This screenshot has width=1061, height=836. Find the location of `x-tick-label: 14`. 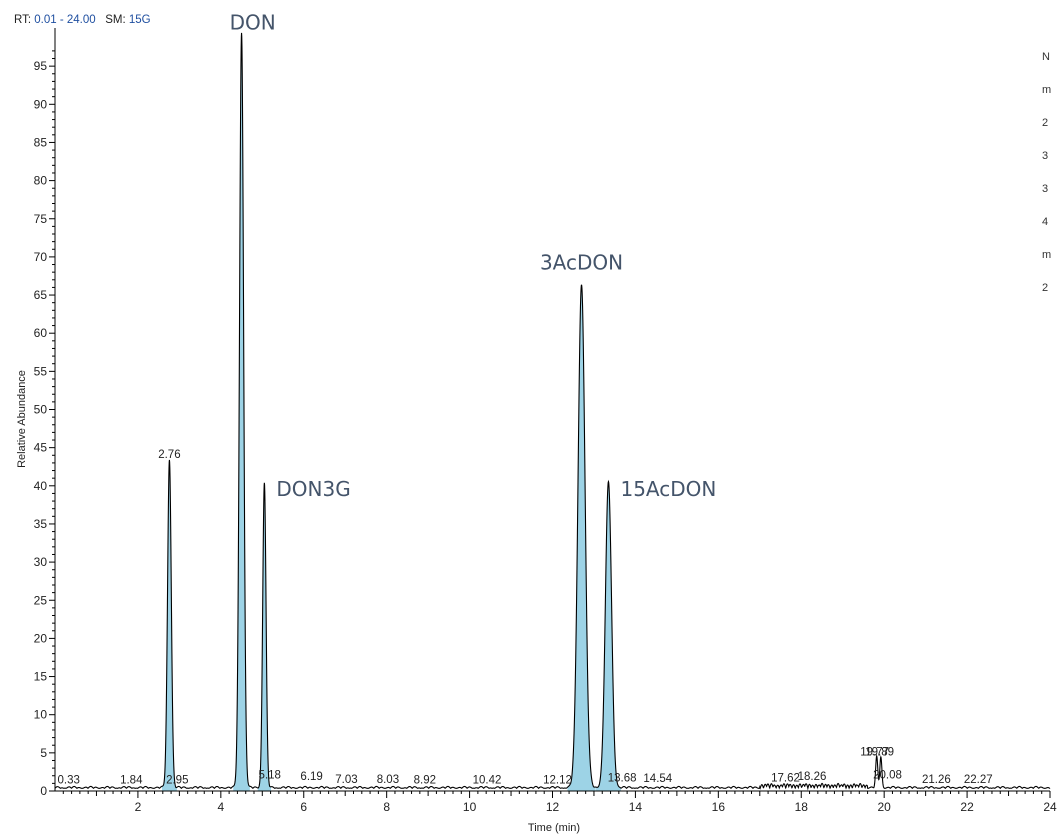

x-tick-label: 14 is located at coordinates (636, 807).